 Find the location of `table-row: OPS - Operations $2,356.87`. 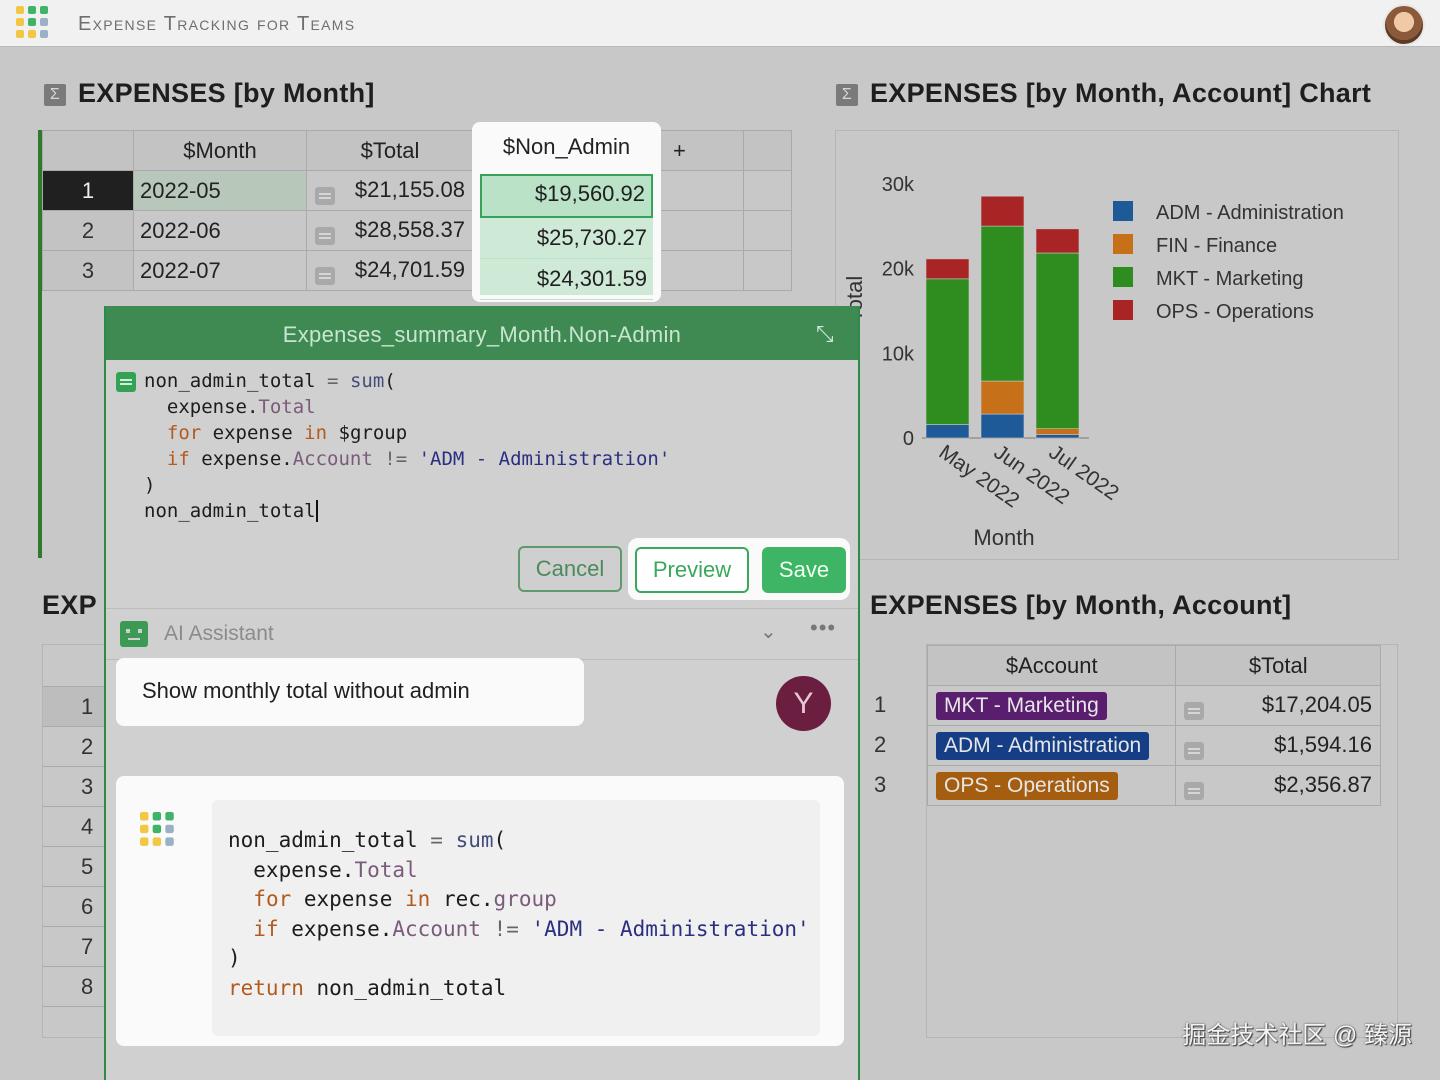

table-row: OPS - Operations $2,356.87 is located at coordinates (1153, 785).